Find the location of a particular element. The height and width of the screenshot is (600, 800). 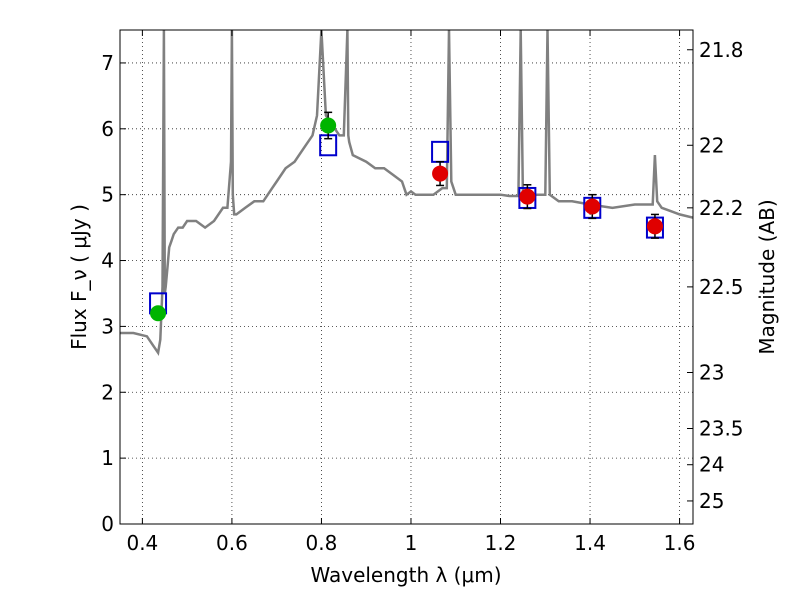

right-tick-label: 22.5 is located at coordinates (721, 287).